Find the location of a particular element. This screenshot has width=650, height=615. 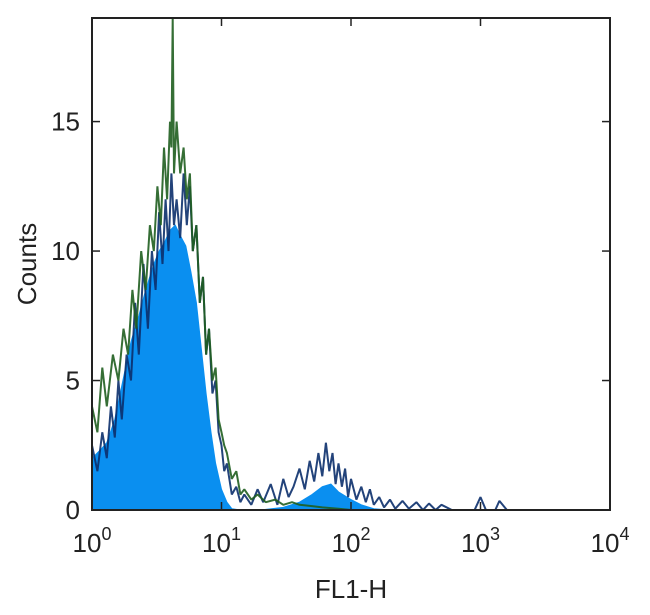

y-tick-label: 15 is located at coordinates (65, 122).